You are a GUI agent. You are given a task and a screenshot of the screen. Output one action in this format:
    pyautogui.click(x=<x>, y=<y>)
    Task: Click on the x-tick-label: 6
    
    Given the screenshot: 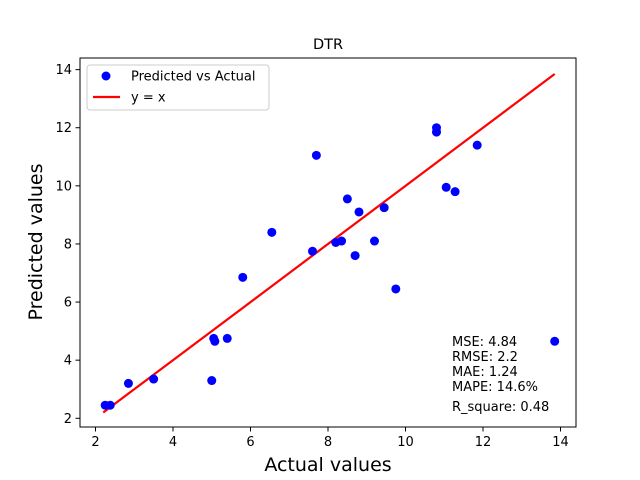 What is the action you would take?
    pyautogui.click(x=250, y=442)
    